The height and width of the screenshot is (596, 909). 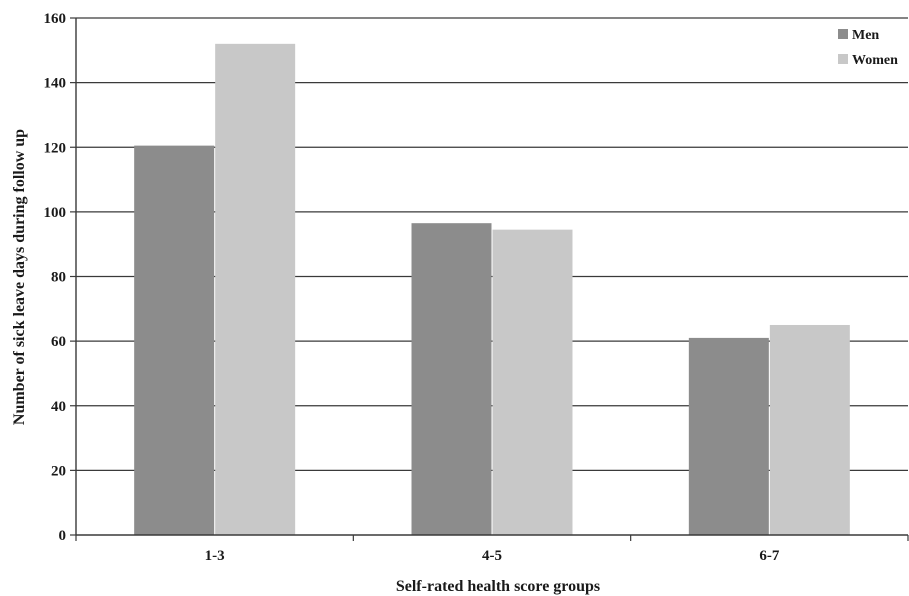 What do you see at coordinates (55, 84) in the screenshot?
I see `y-tick-label: 140` at bounding box center [55, 84].